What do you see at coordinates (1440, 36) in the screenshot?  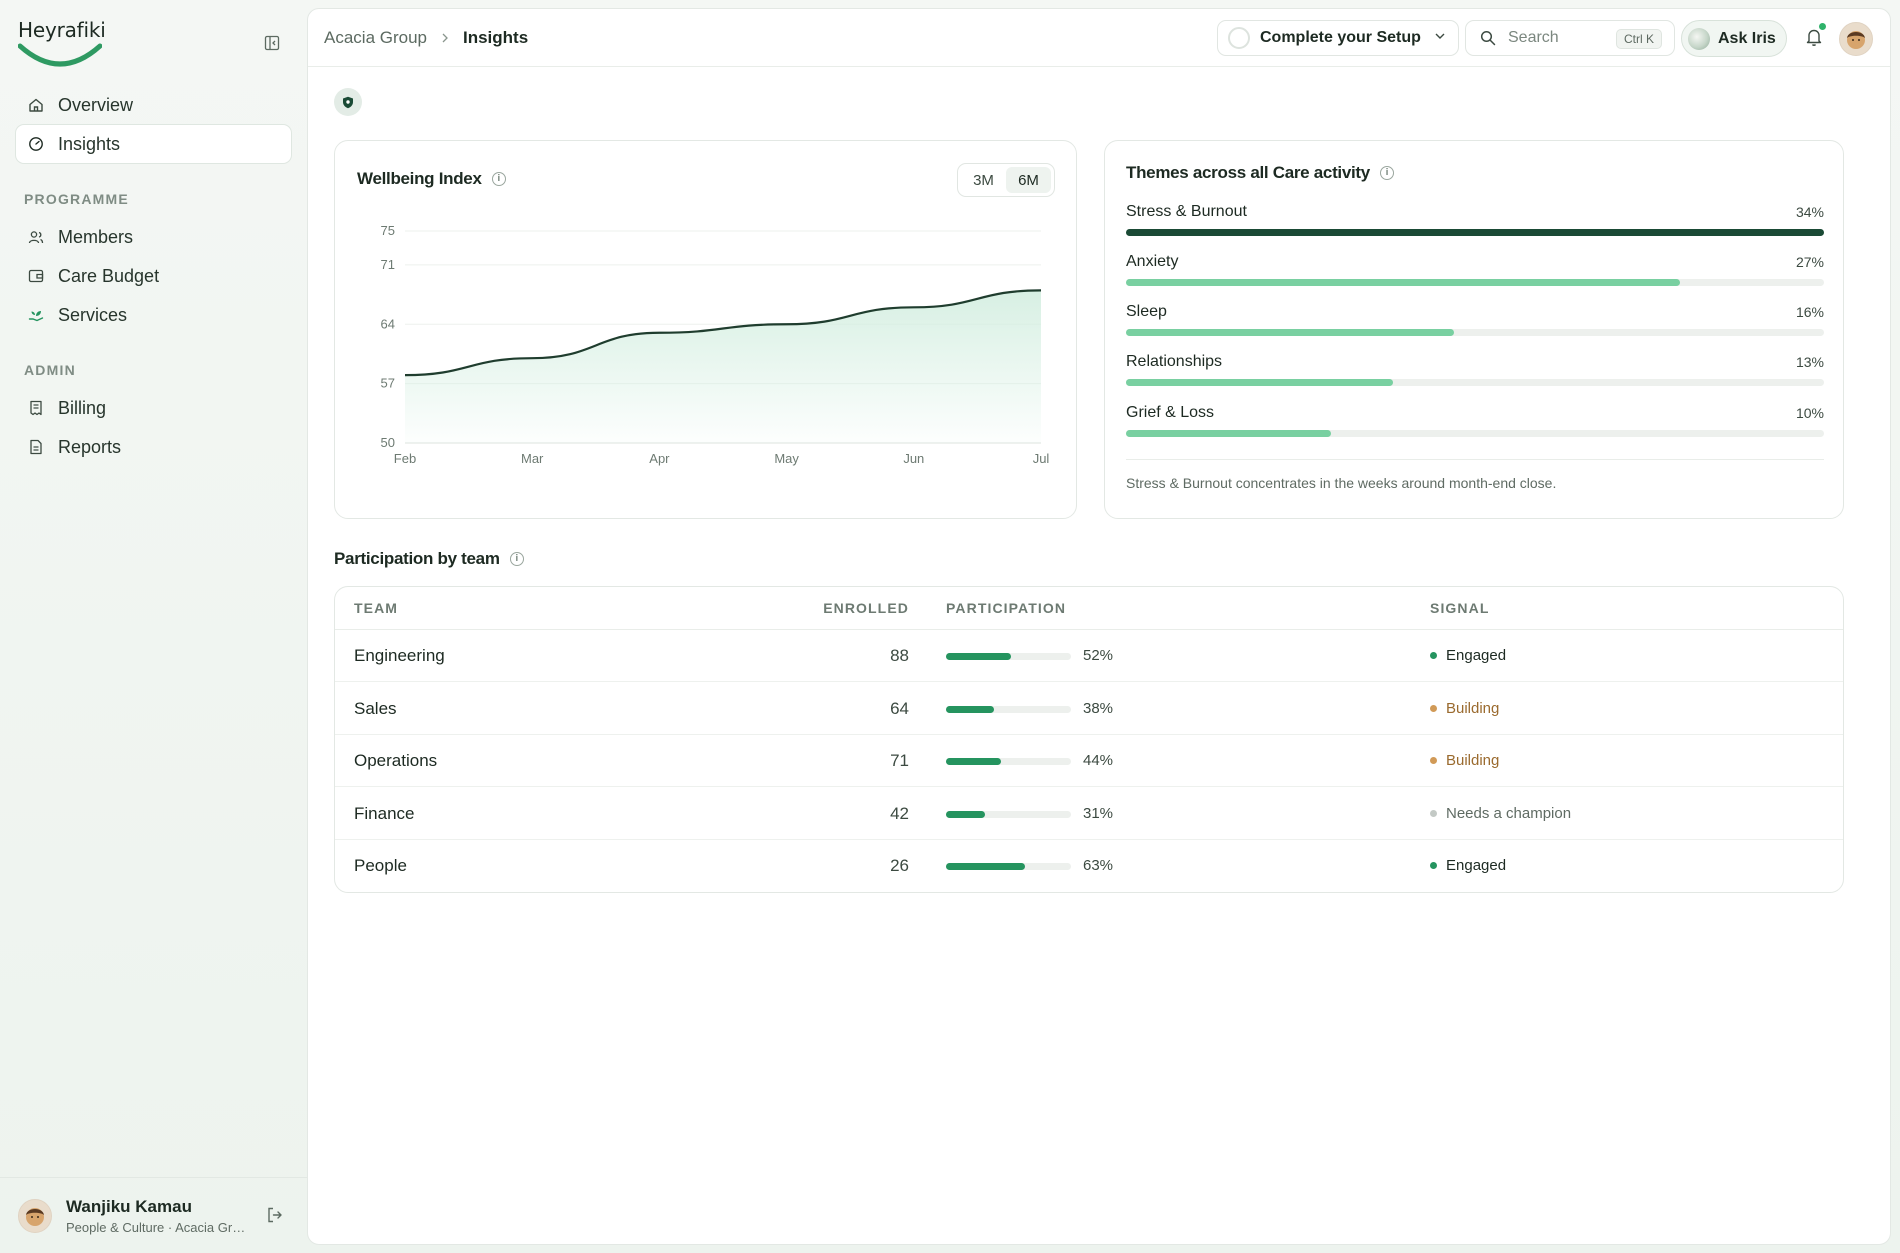 I see `chevron-down-icon` at bounding box center [1440, 36].